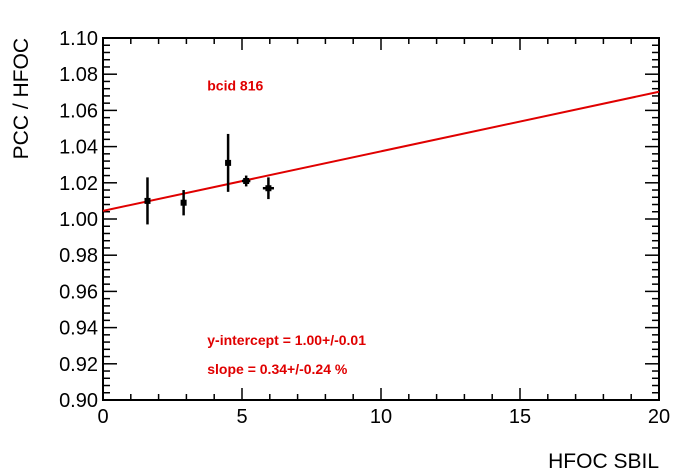 The height and width of the screenshot is (472, 696). Describe the element at coordinates (78, 220) in the screenshot. I see `y-tick-label: 1.00` at that location.